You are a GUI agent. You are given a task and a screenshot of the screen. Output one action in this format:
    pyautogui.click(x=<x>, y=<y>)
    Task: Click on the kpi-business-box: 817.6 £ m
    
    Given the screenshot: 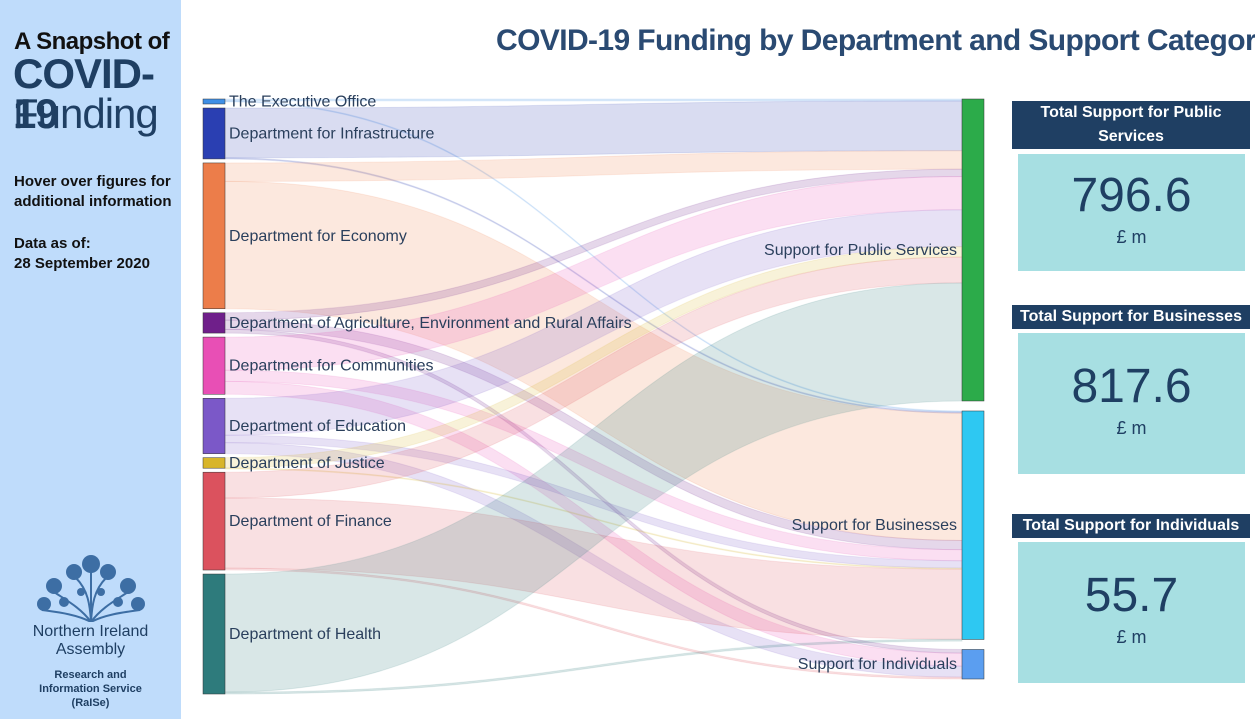 What is the action you would take?
    pyautogui.click(x=1131, y=403)
    